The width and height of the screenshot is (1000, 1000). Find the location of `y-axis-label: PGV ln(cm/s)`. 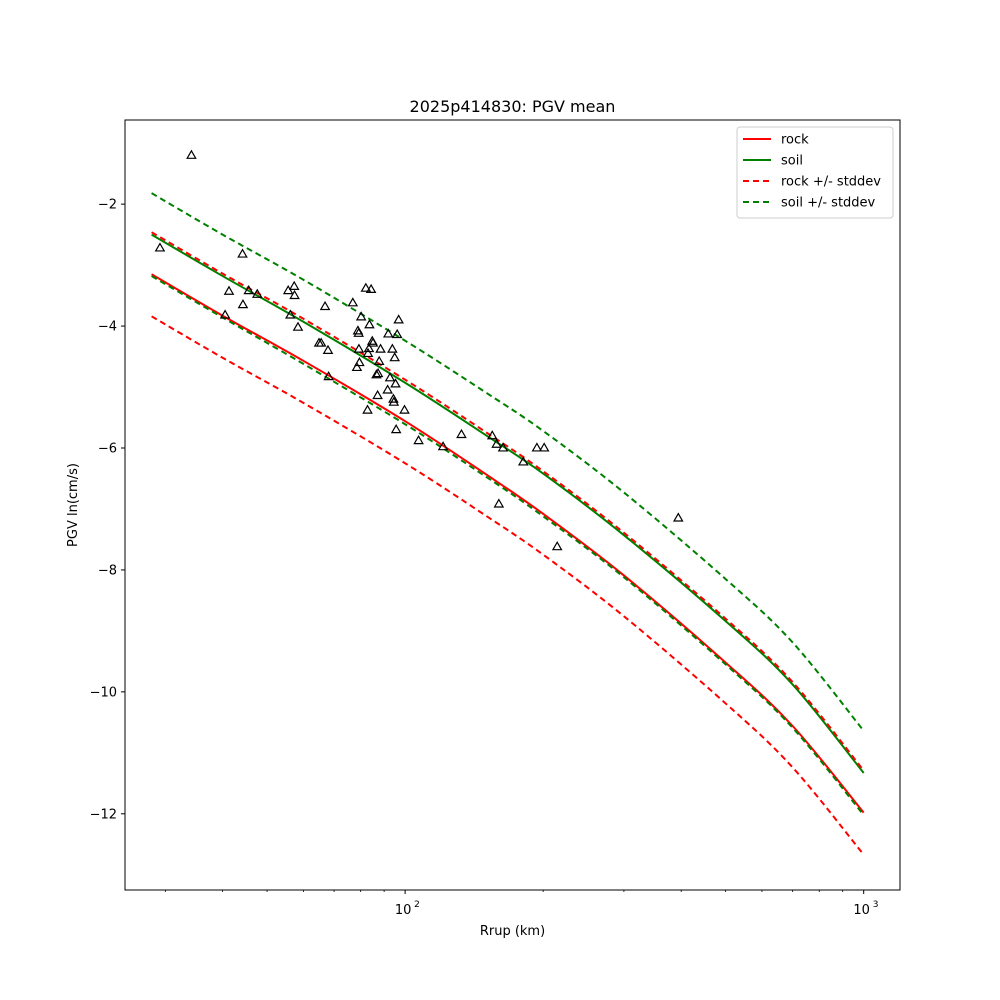

y-axis-label: PGV ln(cm/s) is located at coordinates (73, 505).